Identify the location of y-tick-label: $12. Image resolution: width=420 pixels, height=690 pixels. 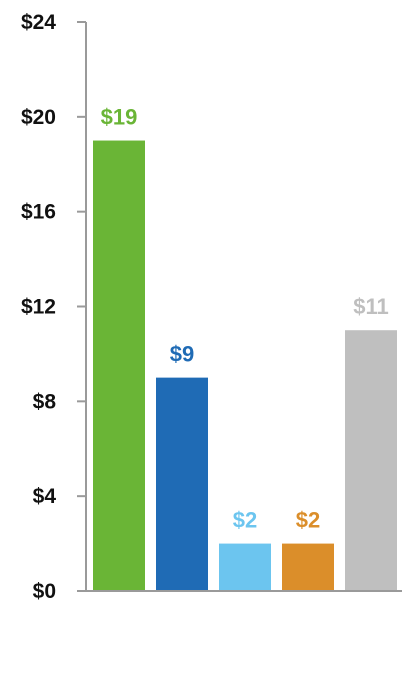
(38, 307).